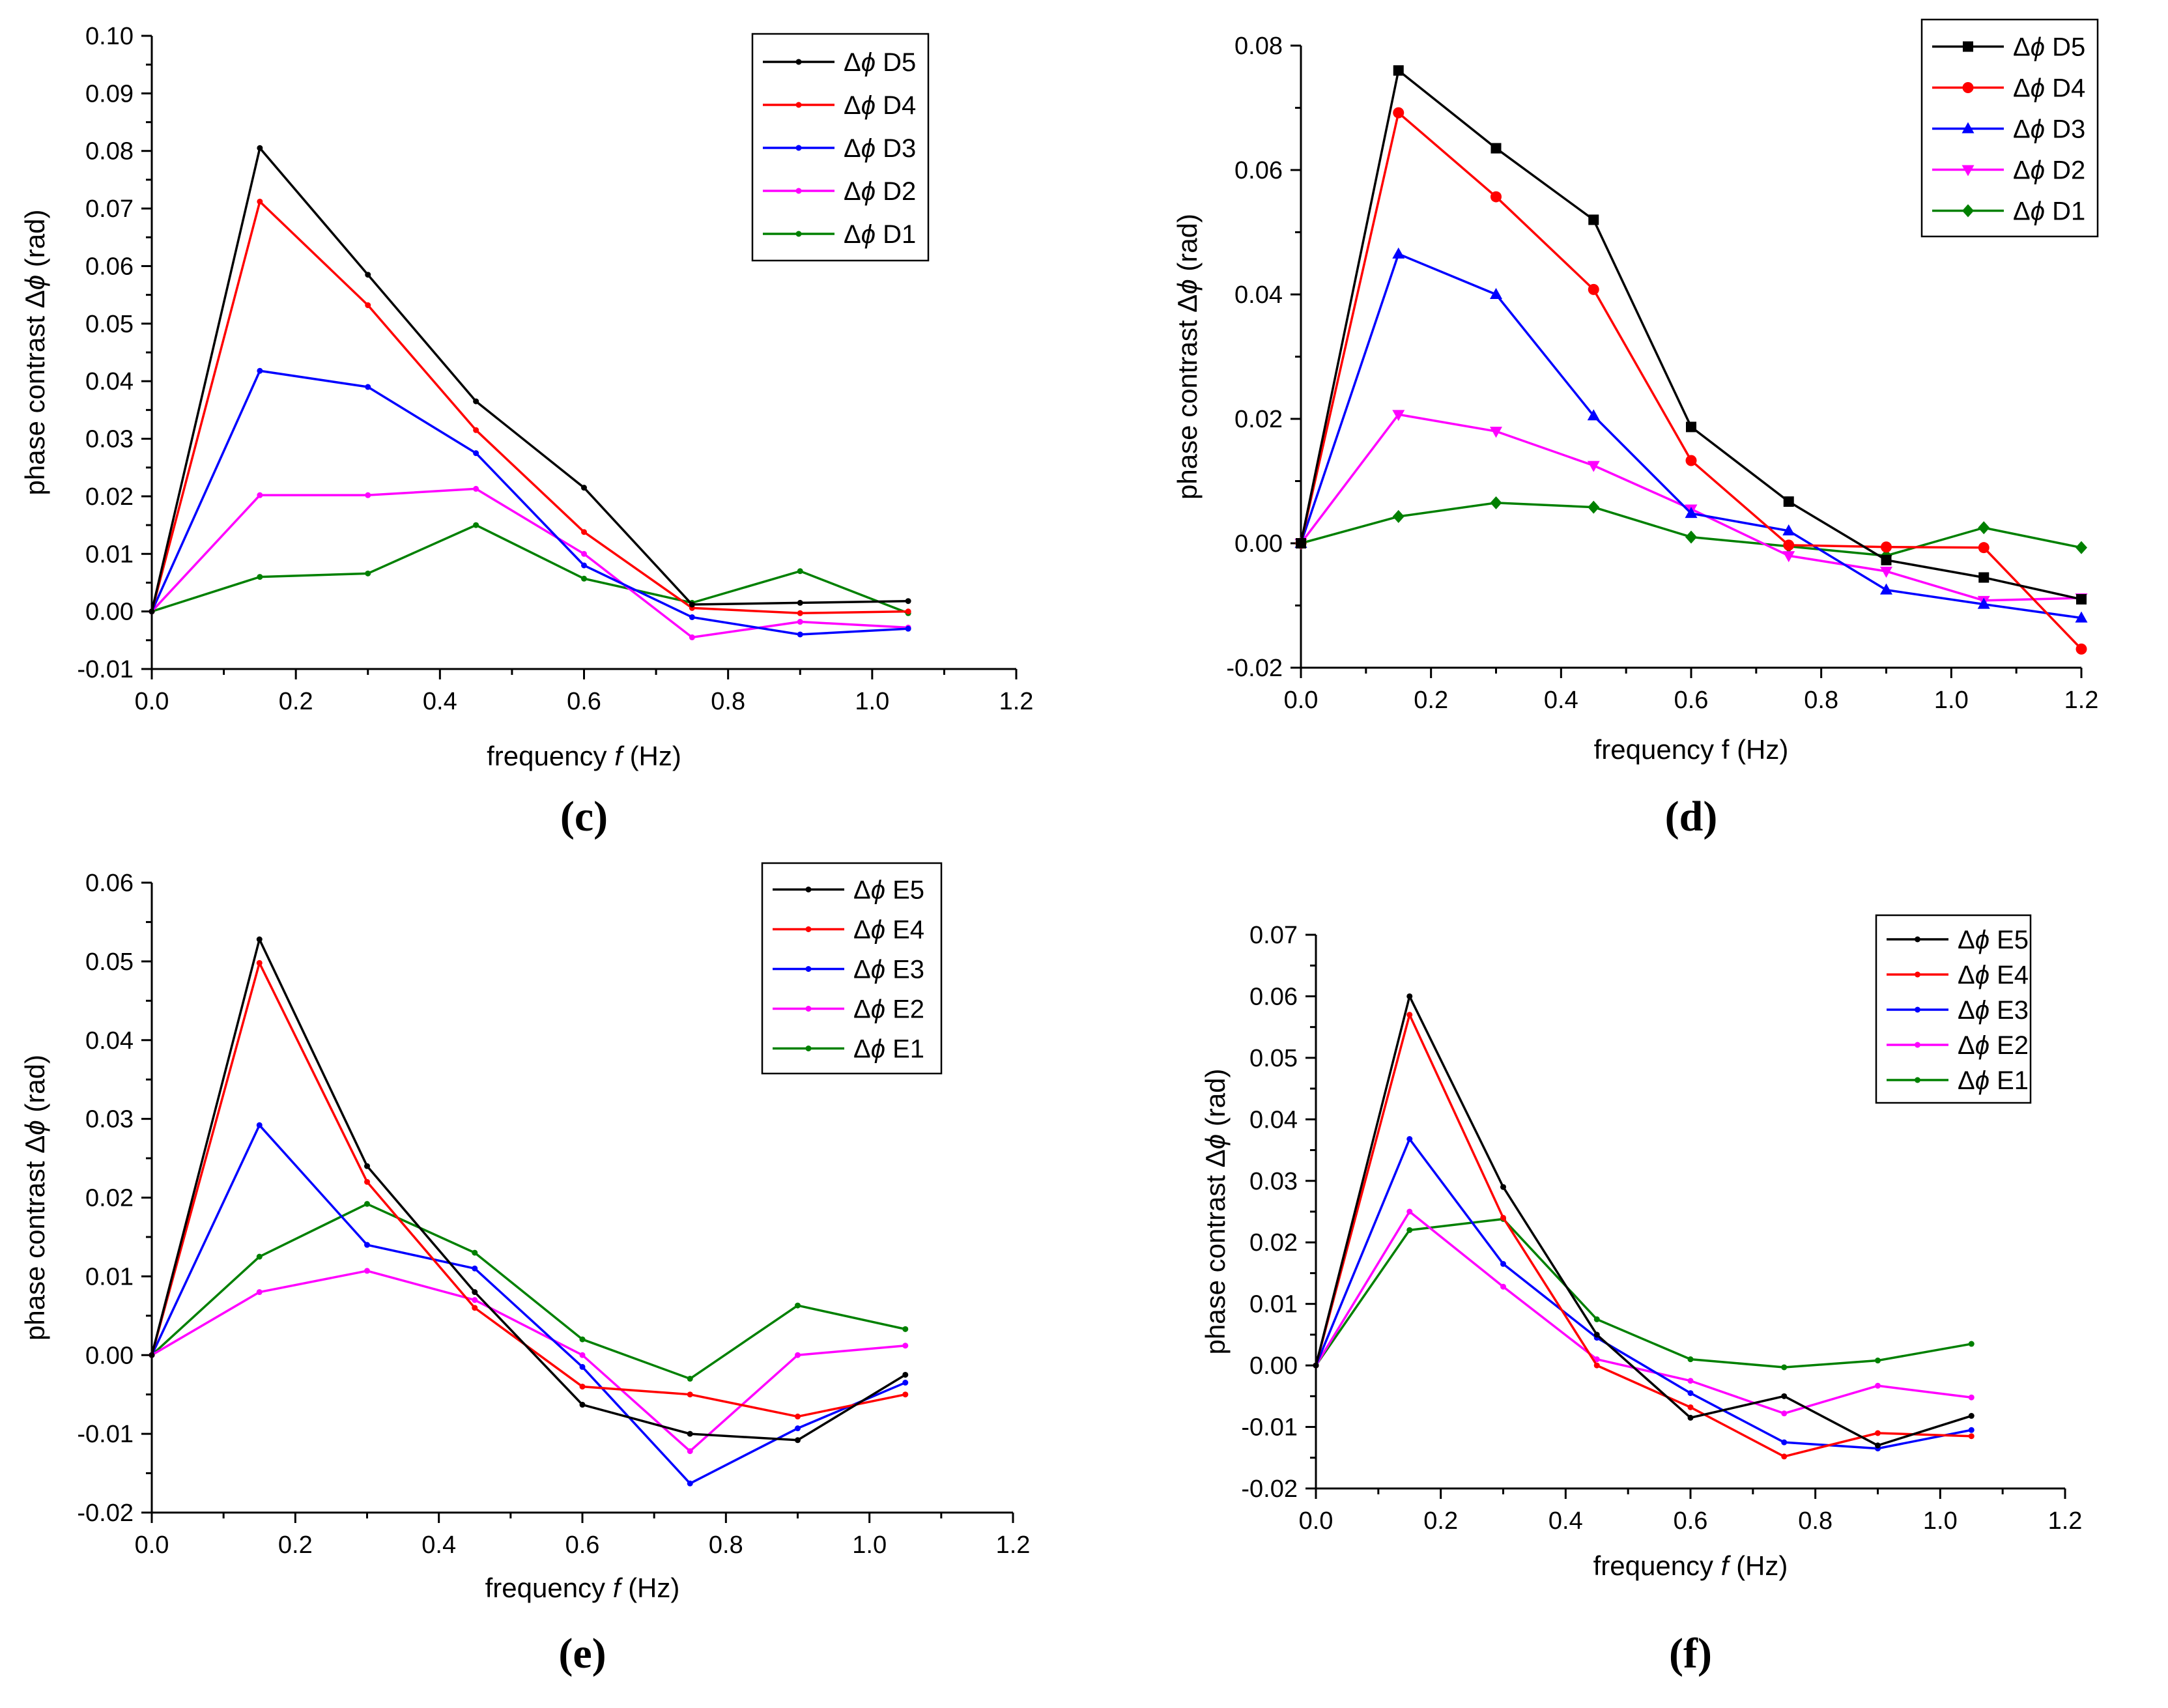 The height and width of the screenshot is (1708, 2168). What do you see at coordinates (584, 817) in the screenshot?
I see `panel-label: (c)` at bounding box center [584, 817].